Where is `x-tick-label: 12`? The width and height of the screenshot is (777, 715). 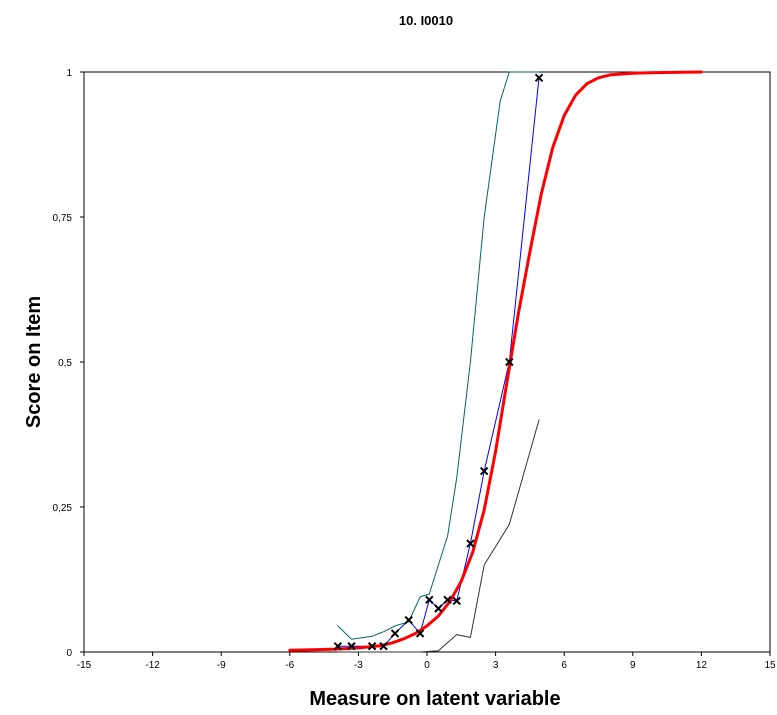
x-tick-label: 12 is located at coordinates (702, 665).